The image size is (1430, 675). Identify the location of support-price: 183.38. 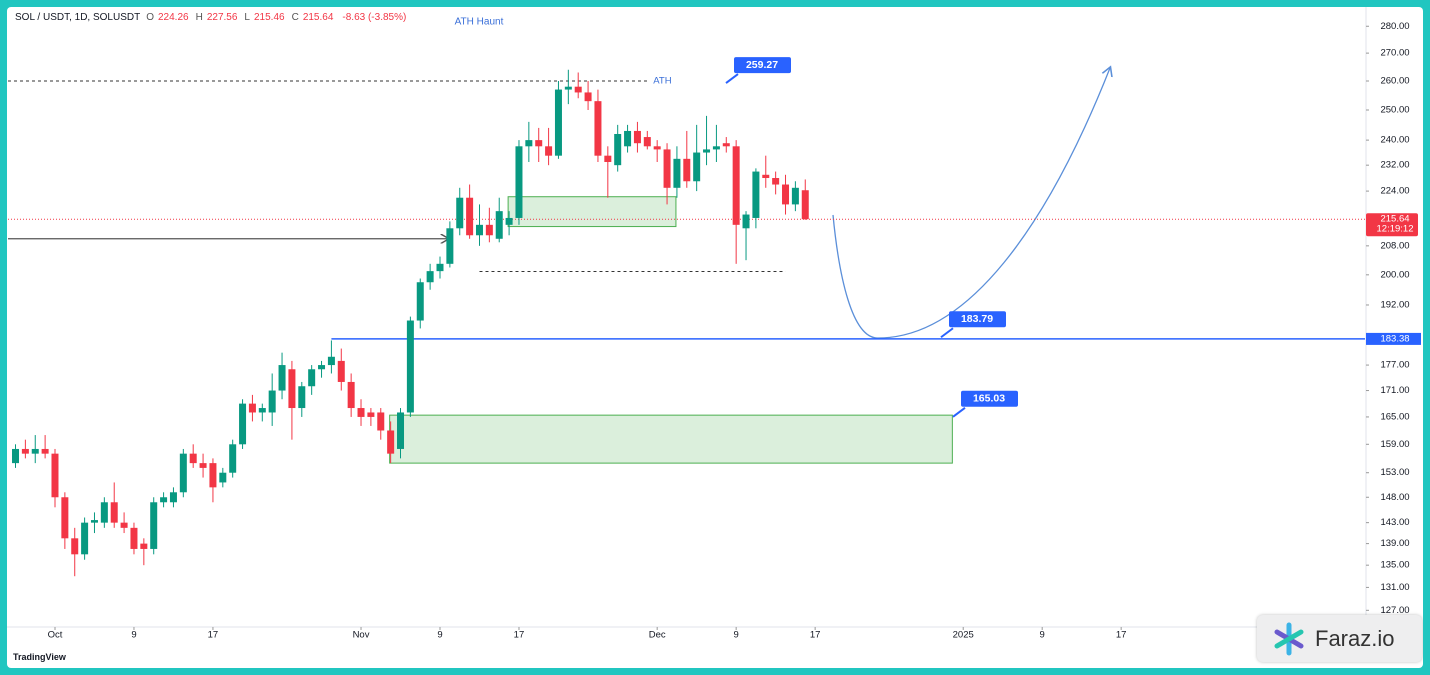
(1394, 338).